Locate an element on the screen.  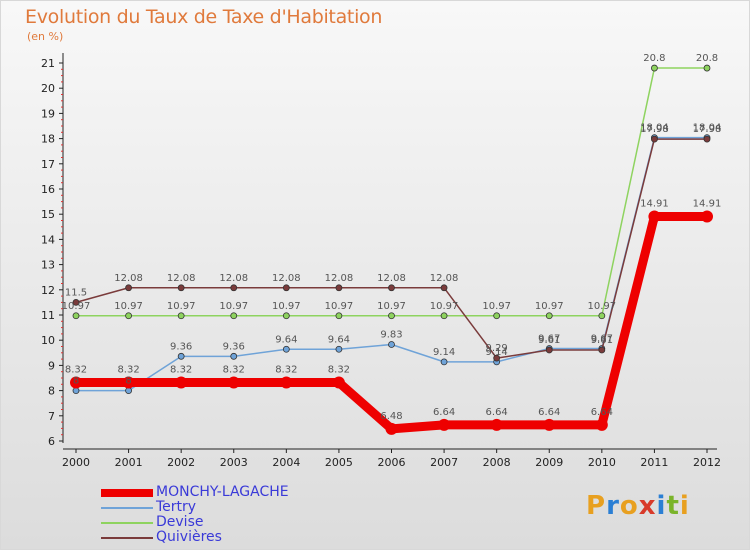
x-tick-label: 2009 is located at coordinates (549, 462).